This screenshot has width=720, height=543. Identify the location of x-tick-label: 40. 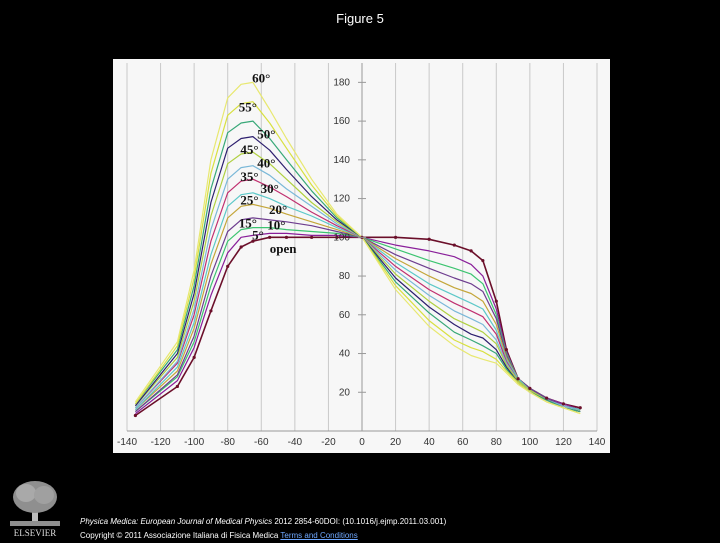
(430, 442).